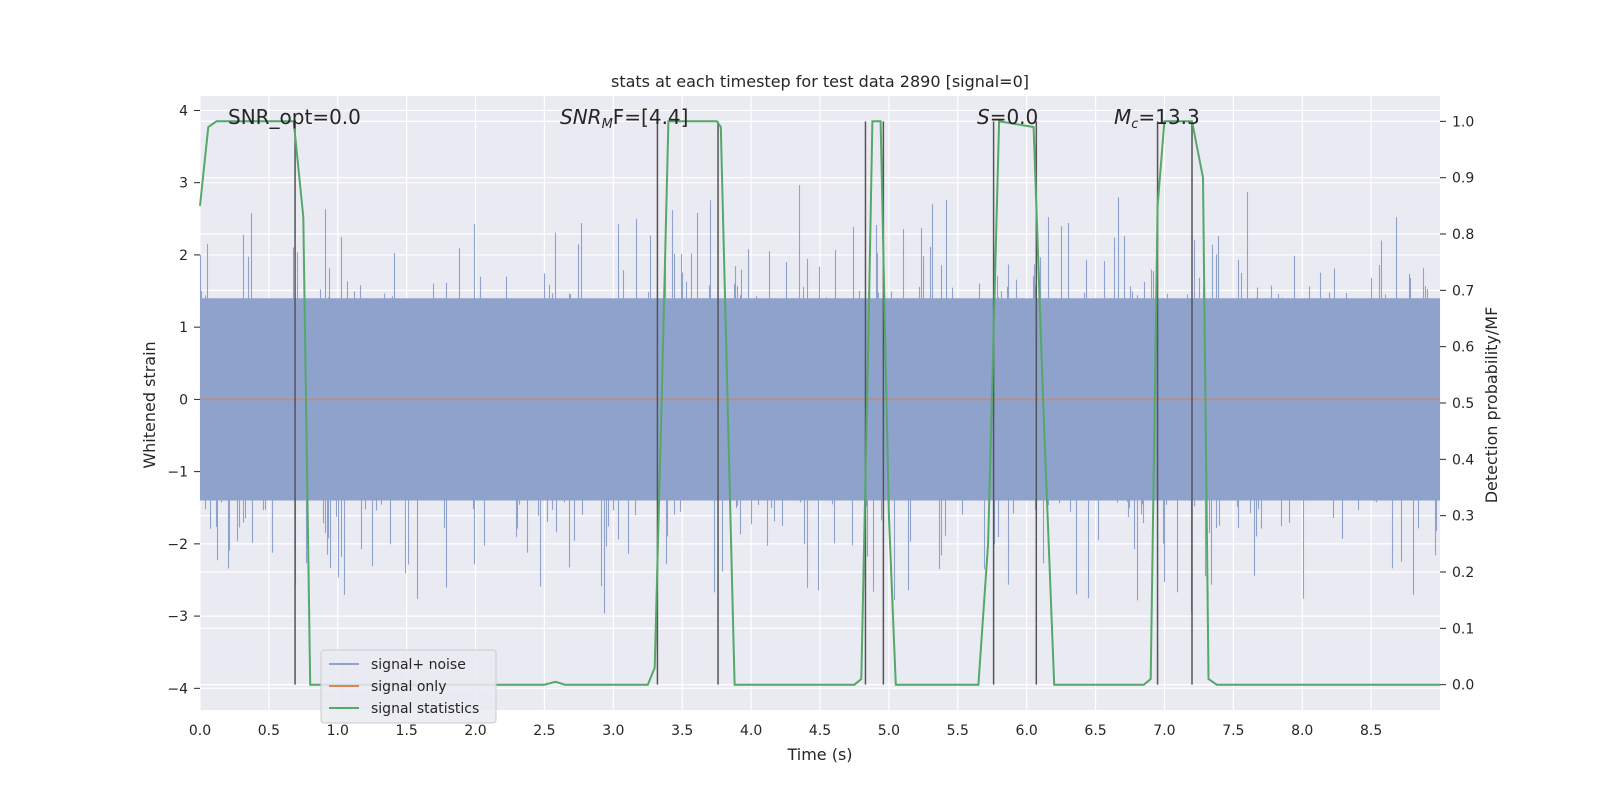 Image resolution: width=1600 pixels, height=800 pixels. What do you see at coordinates (1463, 686) in the screenshot?
I see `y-right-tick-label: 0.0` at bounding box center [1463, 686].